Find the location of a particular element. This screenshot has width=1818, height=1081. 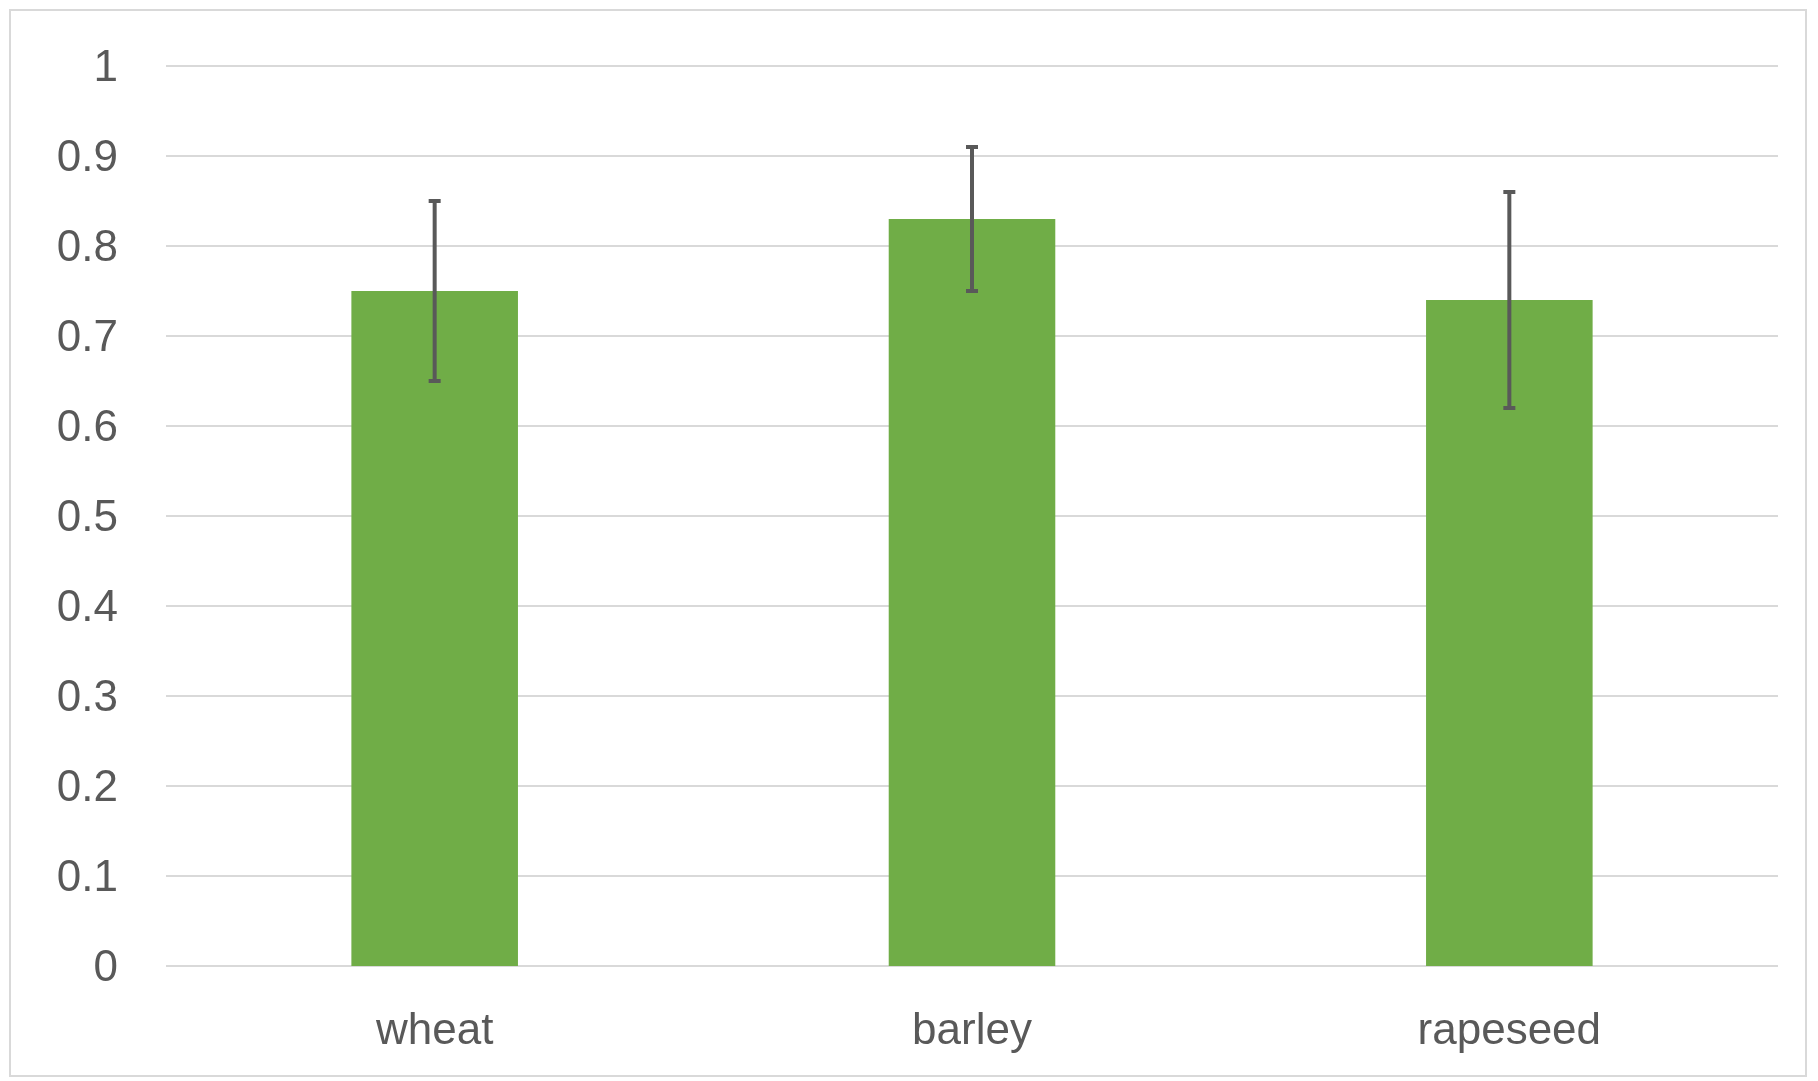

y-tick-label: 0.9 is located at coordinates (87, 156).